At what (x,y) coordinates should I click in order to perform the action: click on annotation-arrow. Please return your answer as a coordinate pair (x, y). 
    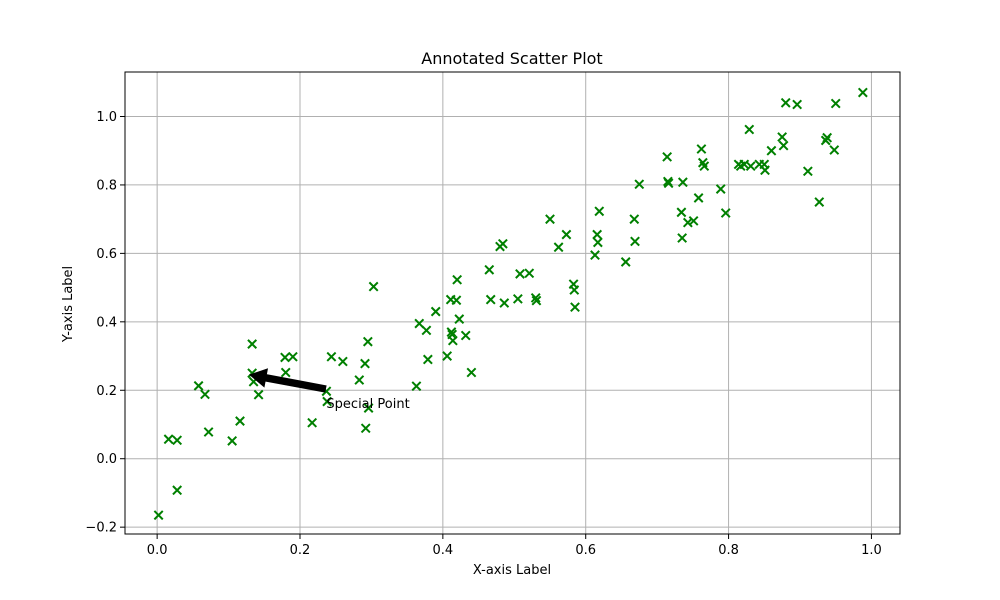
    Looking at the image, I should click on (287, 380).